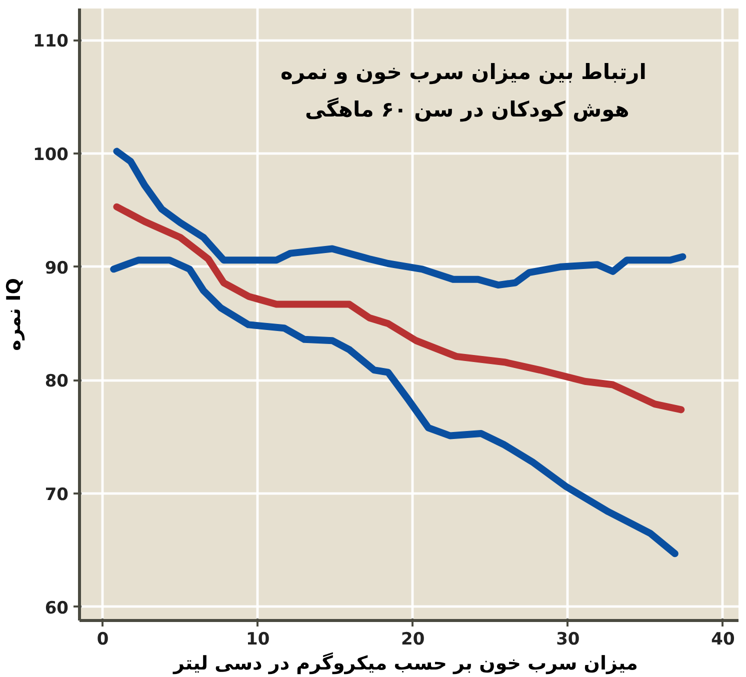  Describe the element at coordinates (102, 640) in the screenshot. I see `x-tick-label: 0` at that location.